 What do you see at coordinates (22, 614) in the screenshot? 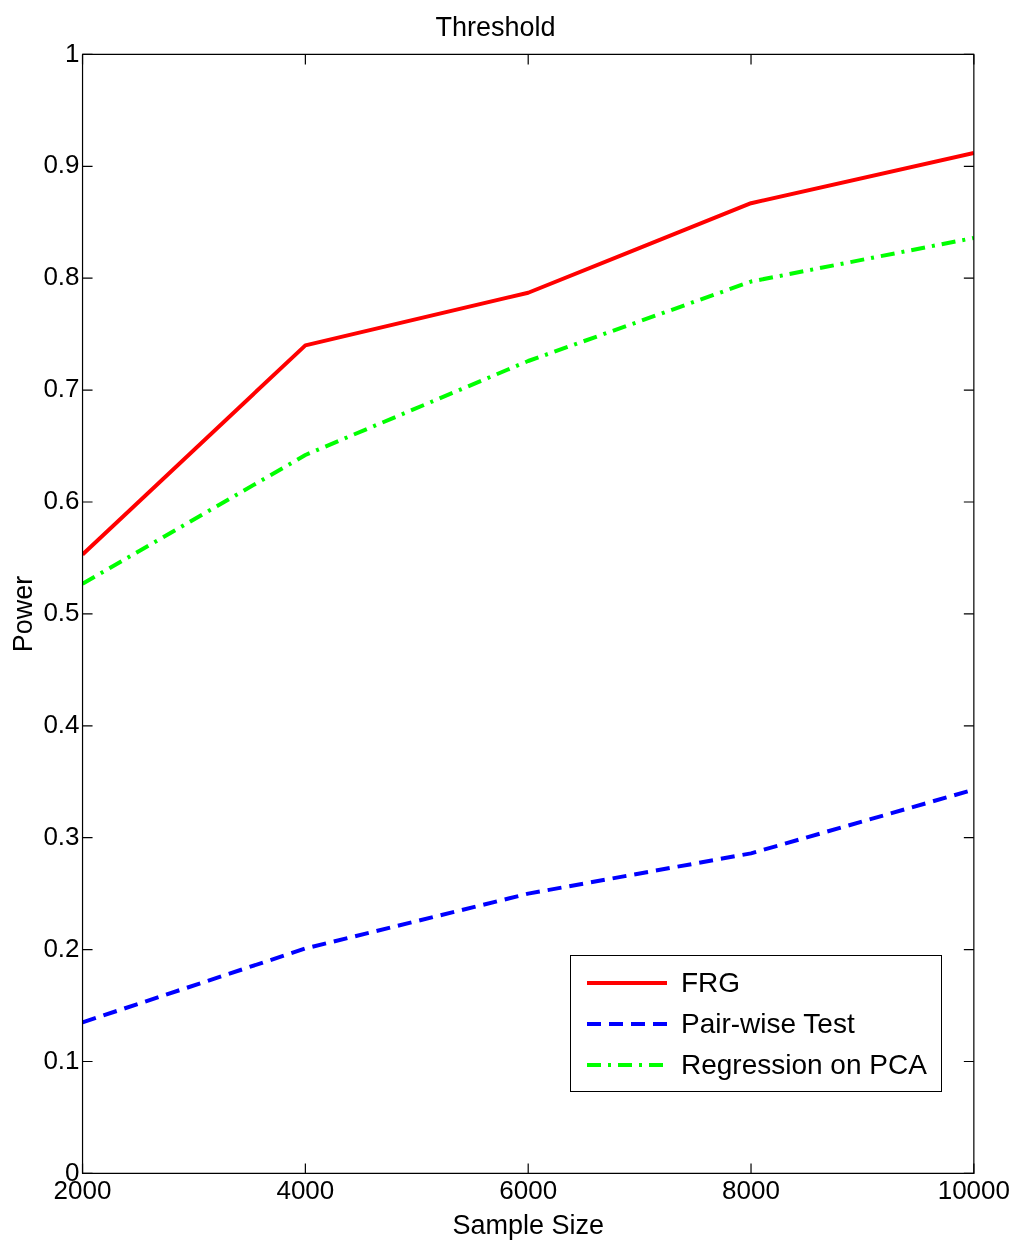
I see `y-axis-title: Power` at bounding box center [22, 614].